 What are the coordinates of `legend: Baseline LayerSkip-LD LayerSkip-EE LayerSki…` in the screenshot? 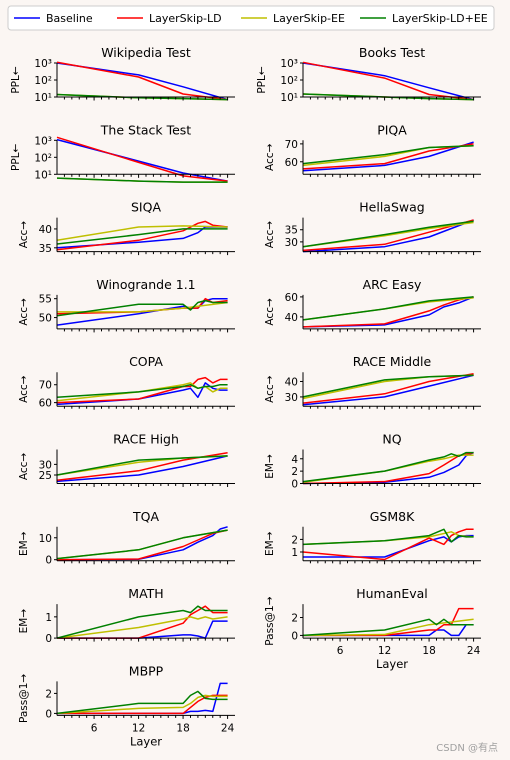 It's located at (251, 18).